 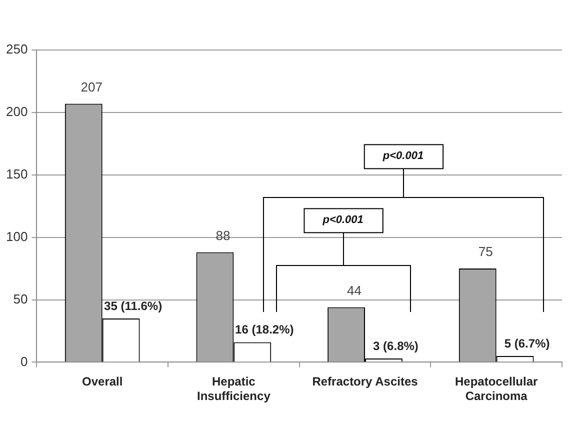 I want to click on data-label: 3 (6.8%), so click(x=395, y=345).